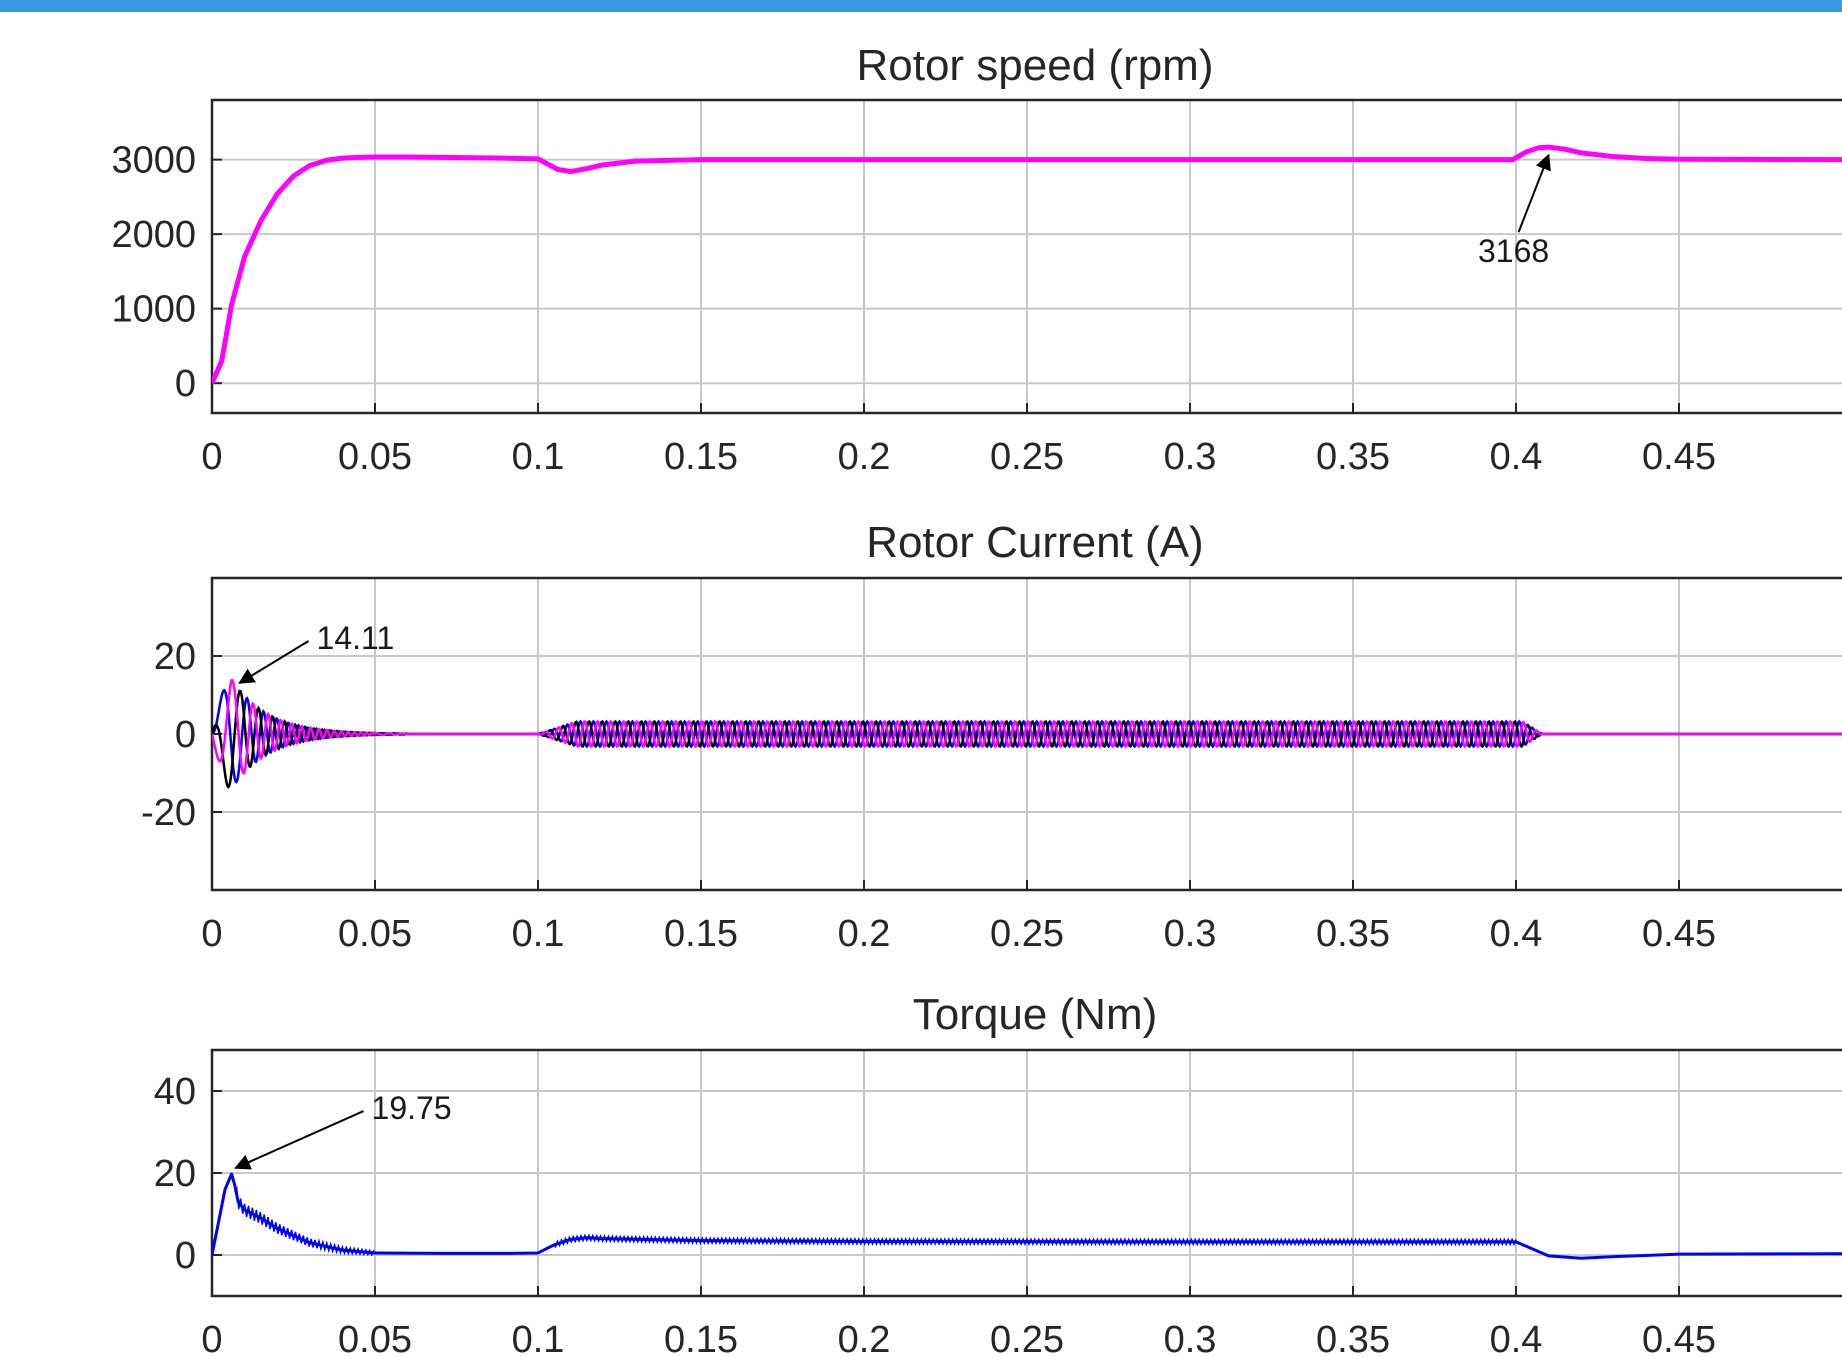 The image size is (1842, 1357). What do you see at coordinates (175, 1092) in the screenshot?
I see `y-tick-label: 40` at bounding box center [175, 1092].